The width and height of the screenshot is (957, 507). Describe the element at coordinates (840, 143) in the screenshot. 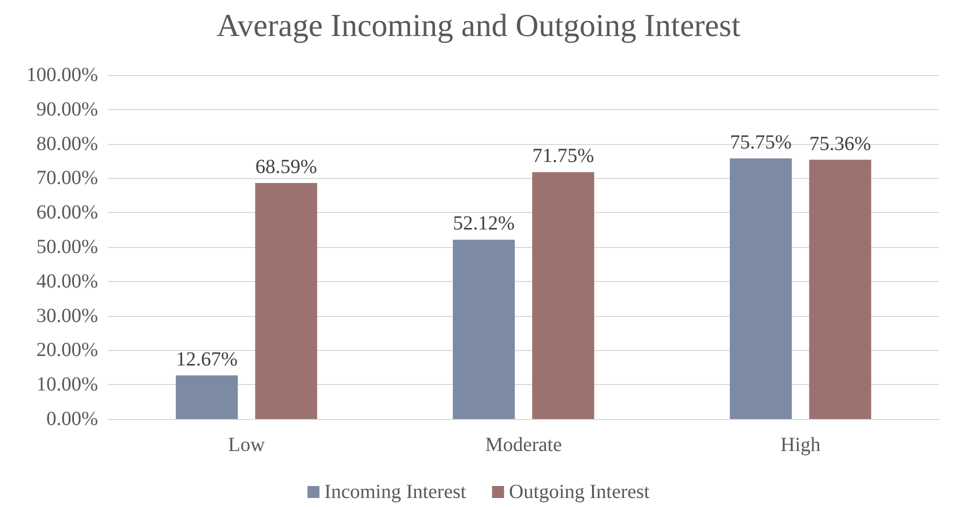

I see `data-label: 75.36%` at that location.